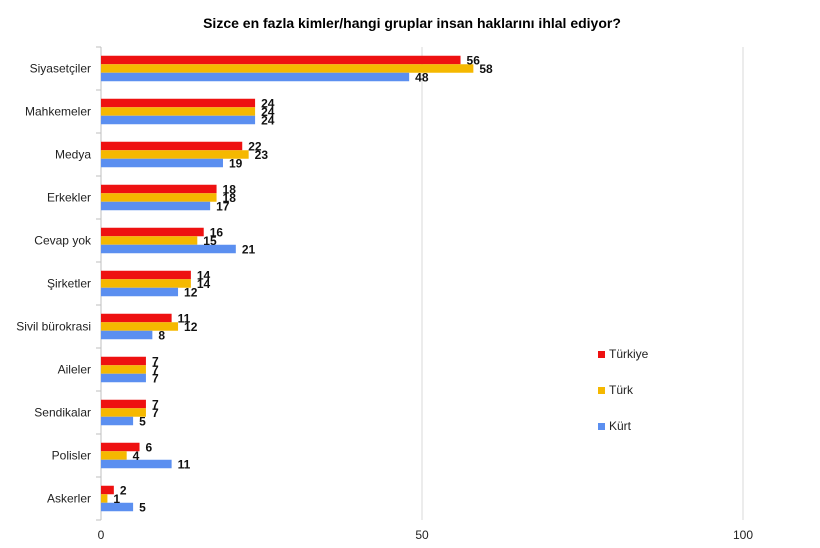 The image size is (820, 548). What do you see at coordinates (422, 535) in the screenshot?
I see `x-tick-label: 50` at bounding box center [422, 535].